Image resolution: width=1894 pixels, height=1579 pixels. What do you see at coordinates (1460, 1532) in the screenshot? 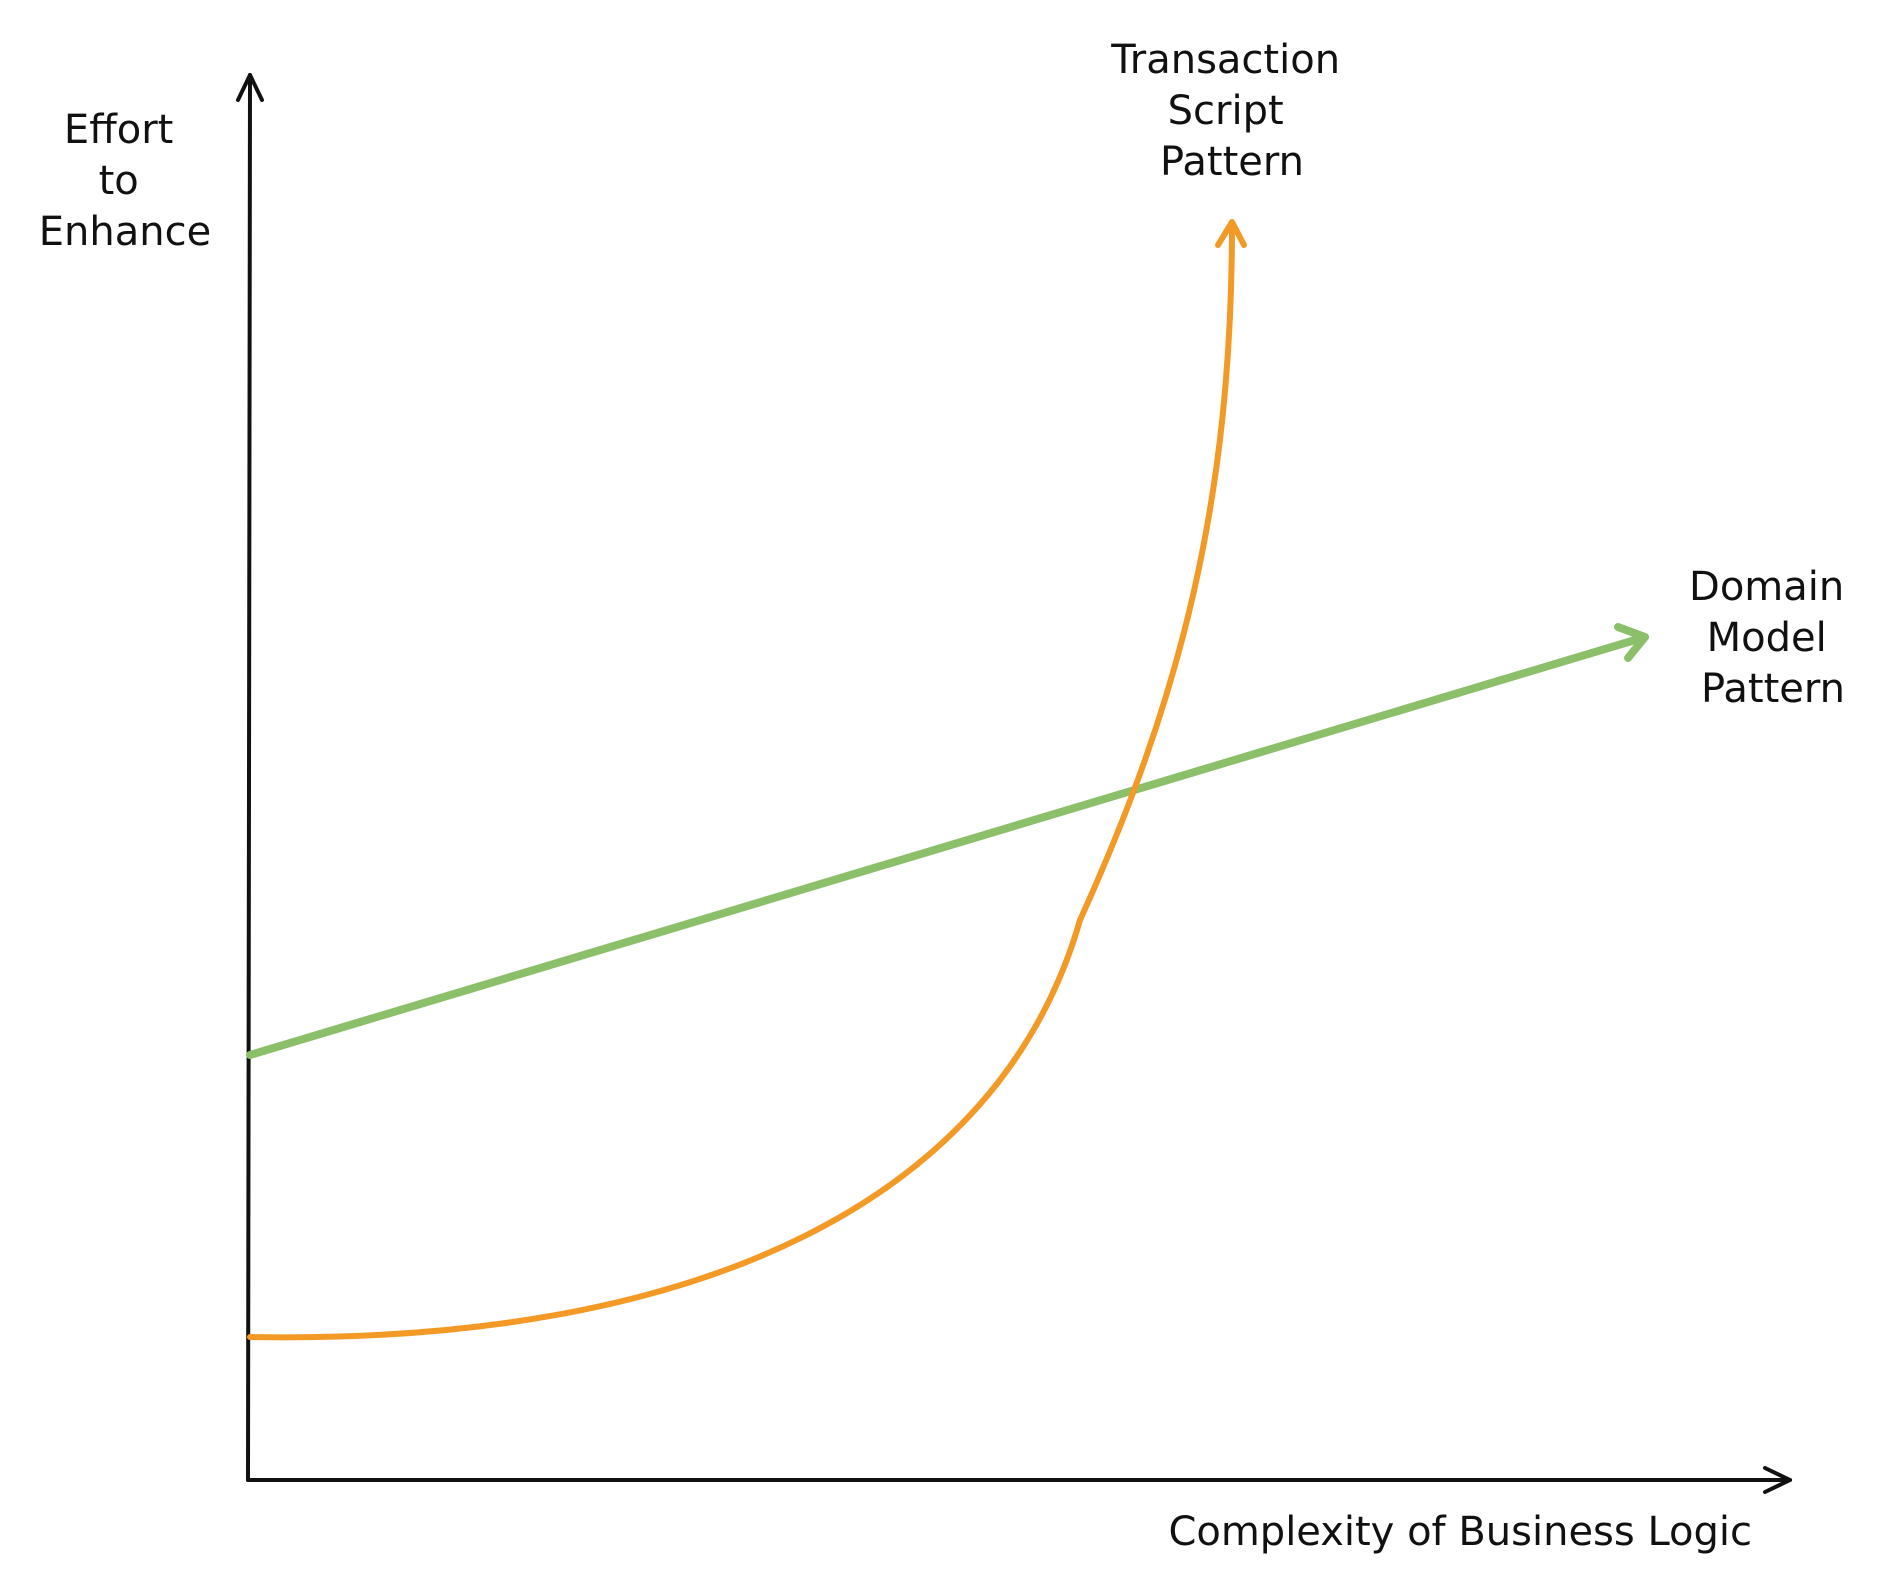
I see `x-axis-label: Complexity of Business Logic` at bounding box center [1460, 1532].